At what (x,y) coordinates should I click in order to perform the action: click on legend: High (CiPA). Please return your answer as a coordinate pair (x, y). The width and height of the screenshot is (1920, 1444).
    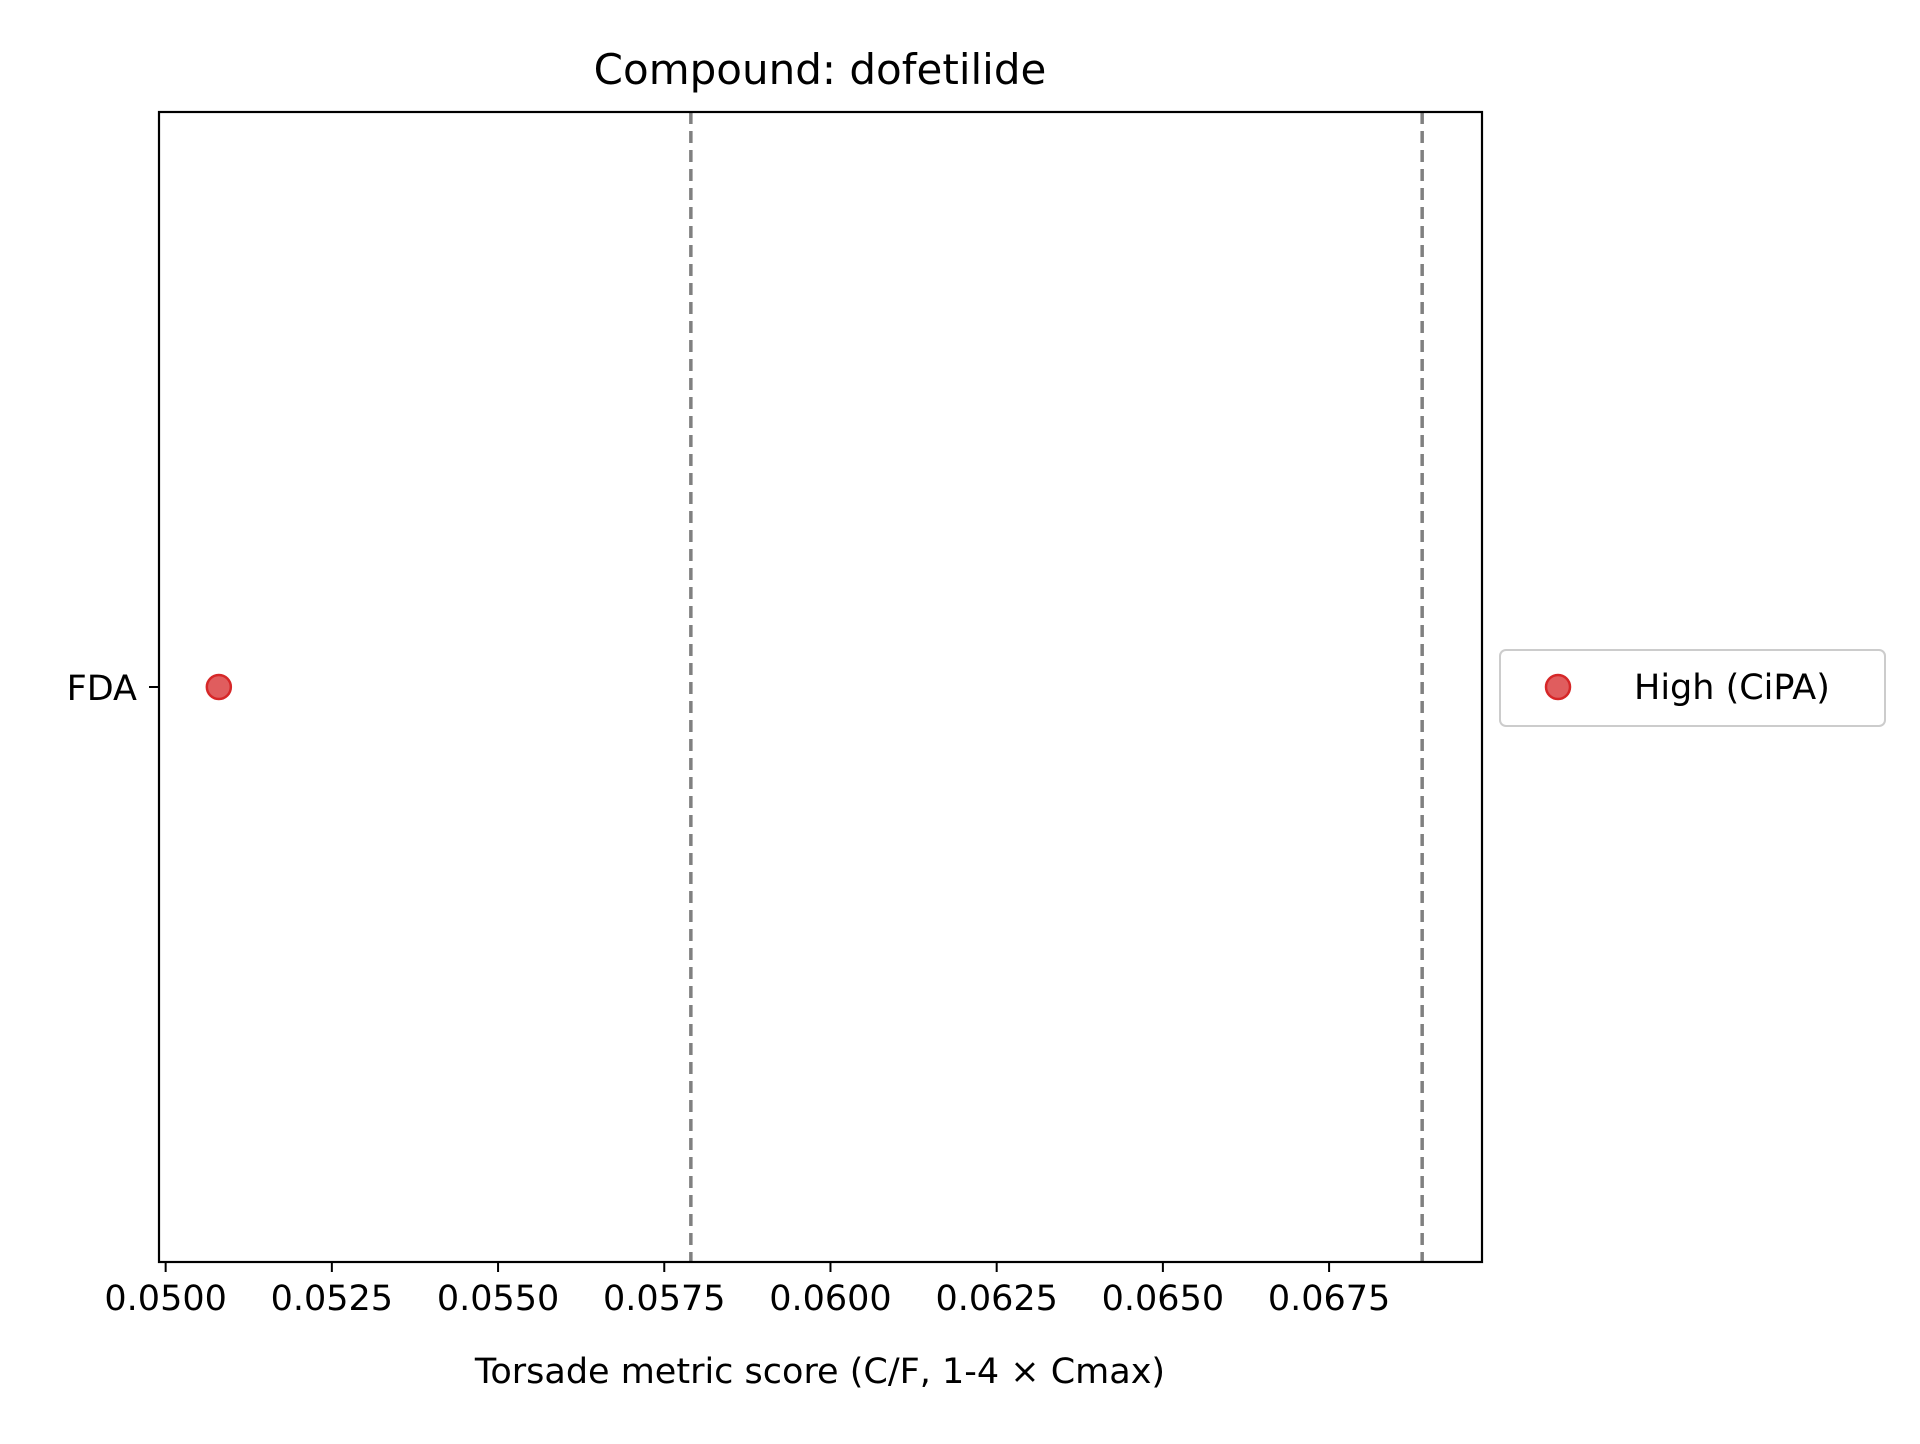
    Looking at the image, I should click on (1692, 688).